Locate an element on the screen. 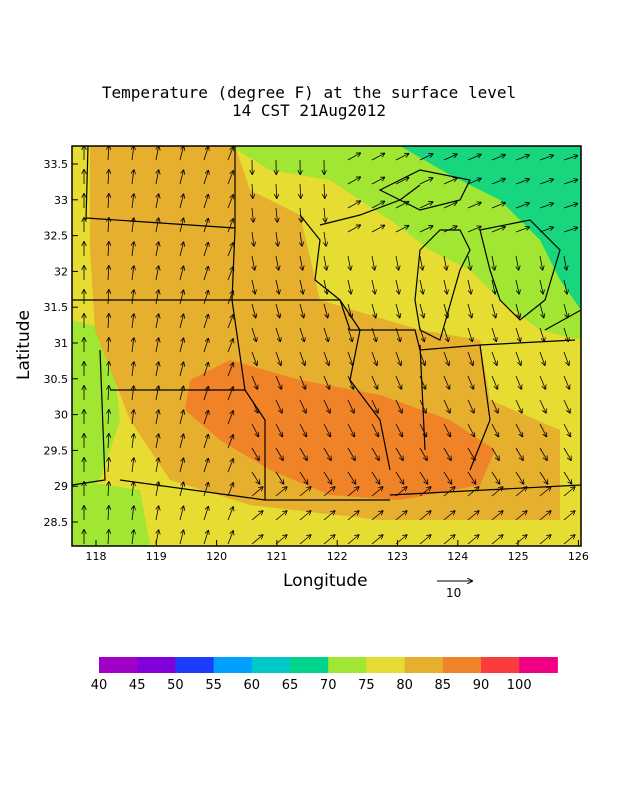  colorbar-label: 90 is located at coordinates (481, 685).